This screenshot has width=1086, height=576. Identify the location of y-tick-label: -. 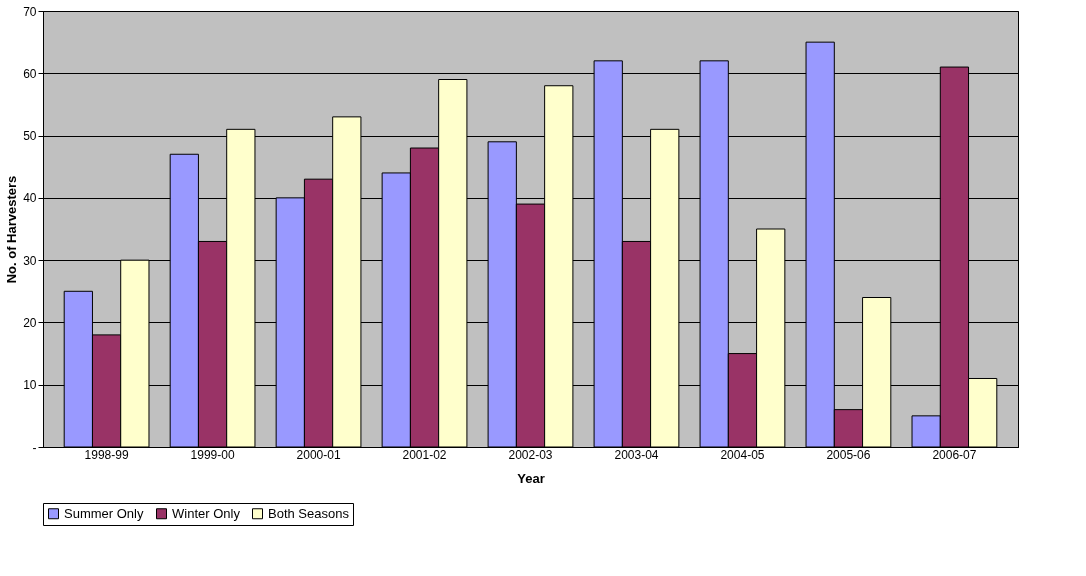
(34, 447).